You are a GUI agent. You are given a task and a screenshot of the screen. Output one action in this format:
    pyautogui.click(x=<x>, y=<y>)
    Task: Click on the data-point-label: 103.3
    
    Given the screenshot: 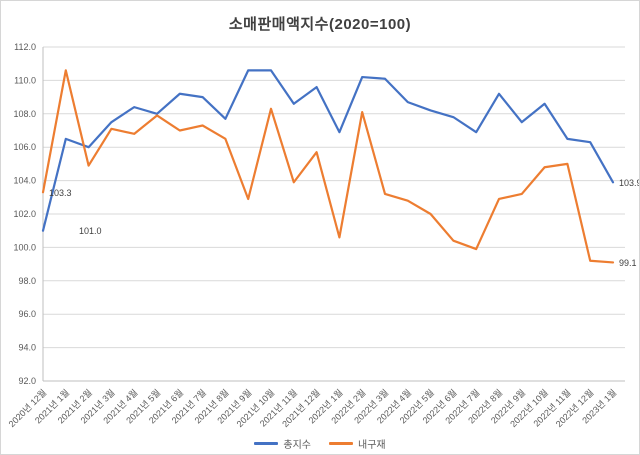 What is the action you would take?
    pyautogui.click(x=60, y=193)
    